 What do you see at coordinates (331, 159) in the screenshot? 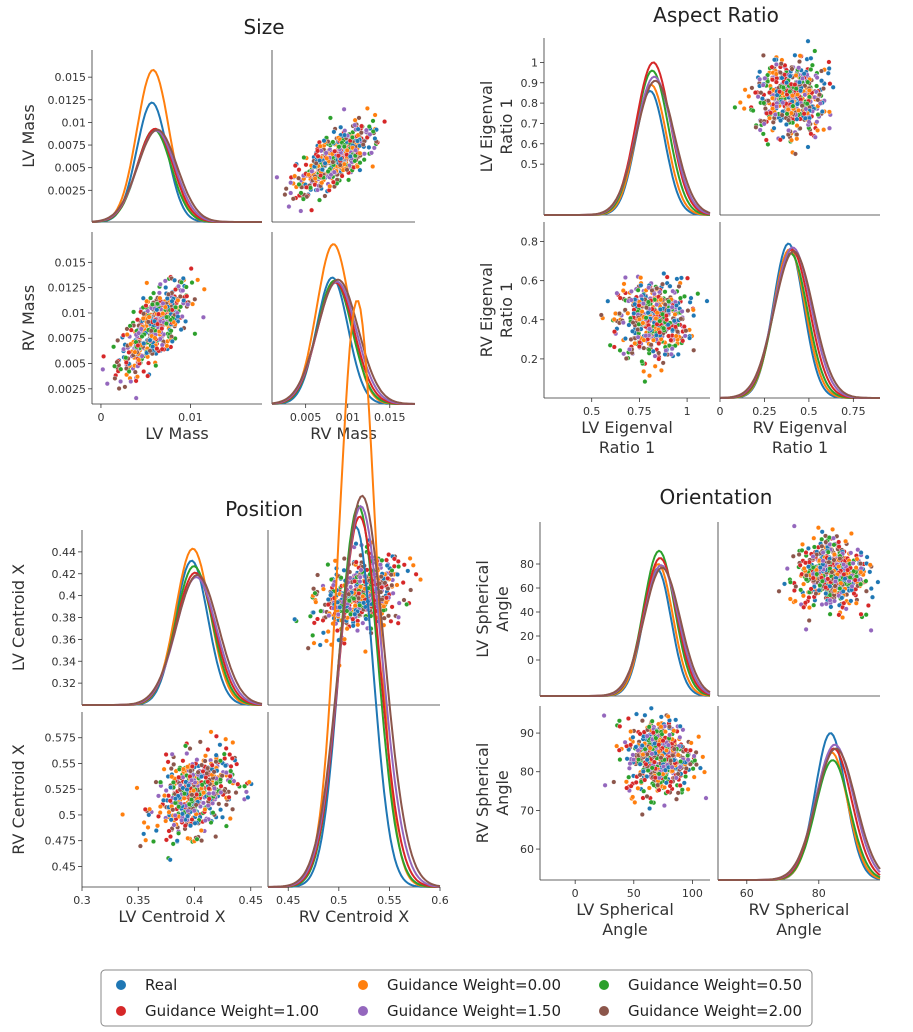
I see `plot-area` at bounding box center [331, 159].